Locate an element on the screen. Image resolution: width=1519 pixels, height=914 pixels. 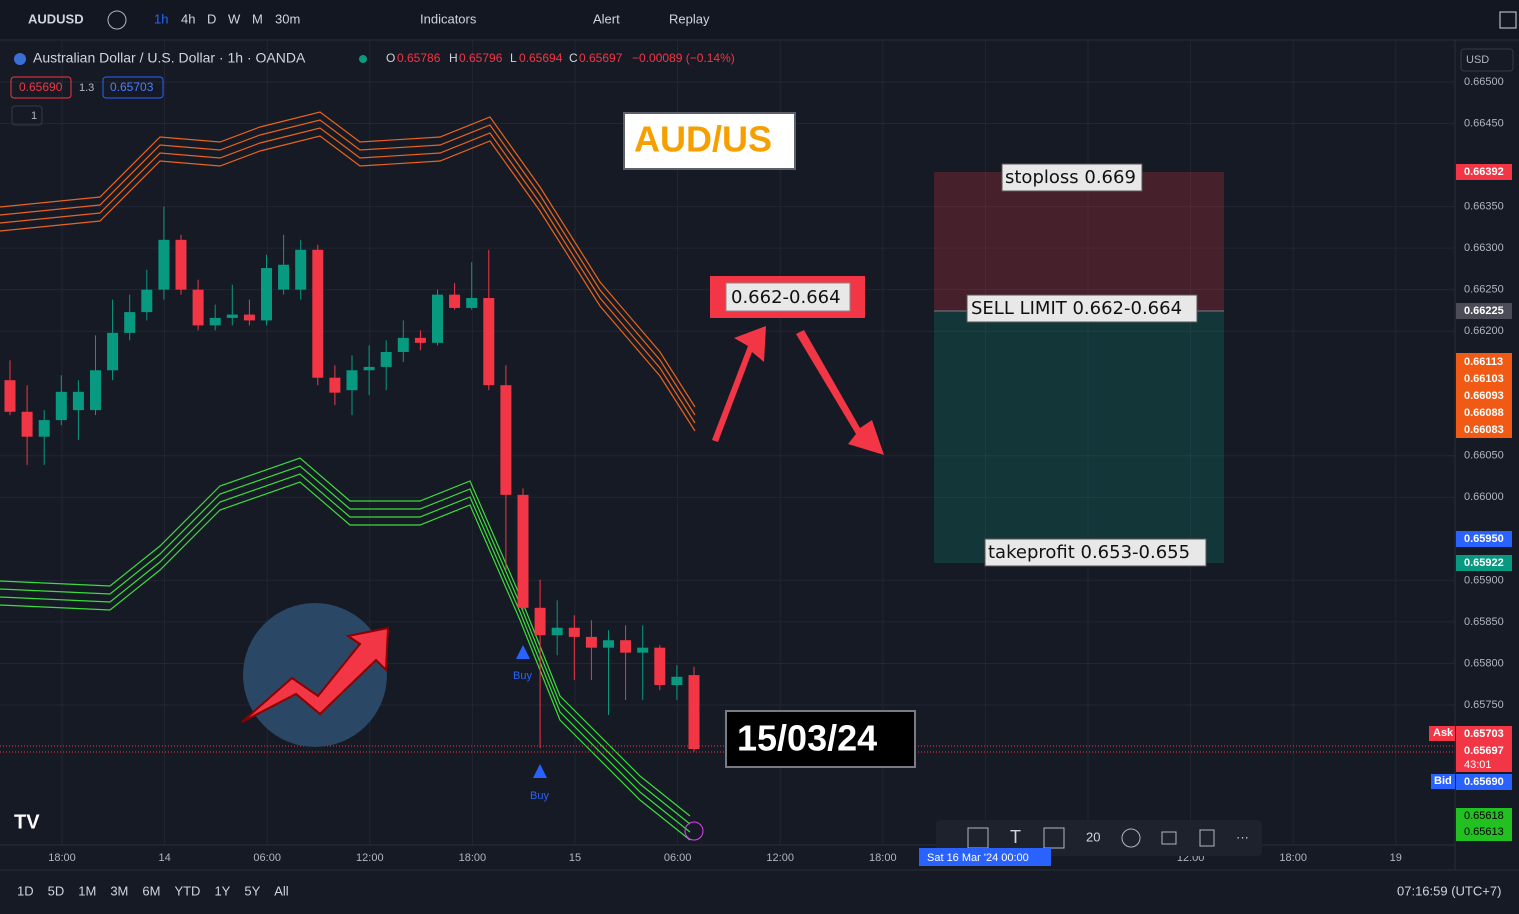
x-tick-label: 18:00 is located at coordinates (1293, 858).